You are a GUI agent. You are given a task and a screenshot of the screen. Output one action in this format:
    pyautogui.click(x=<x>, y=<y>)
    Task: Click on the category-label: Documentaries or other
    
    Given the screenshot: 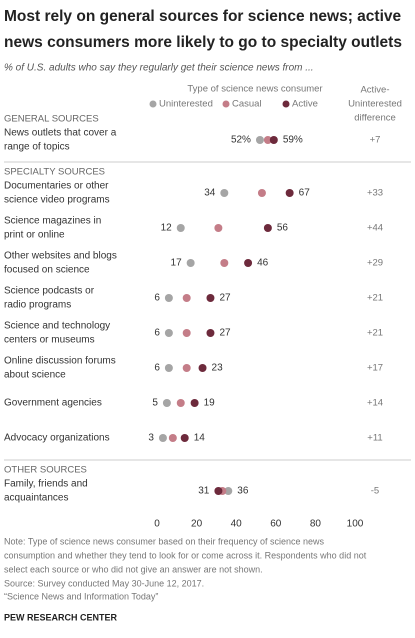 What is the action you would take?
    pyautogui.click(x=56, y=186)
    